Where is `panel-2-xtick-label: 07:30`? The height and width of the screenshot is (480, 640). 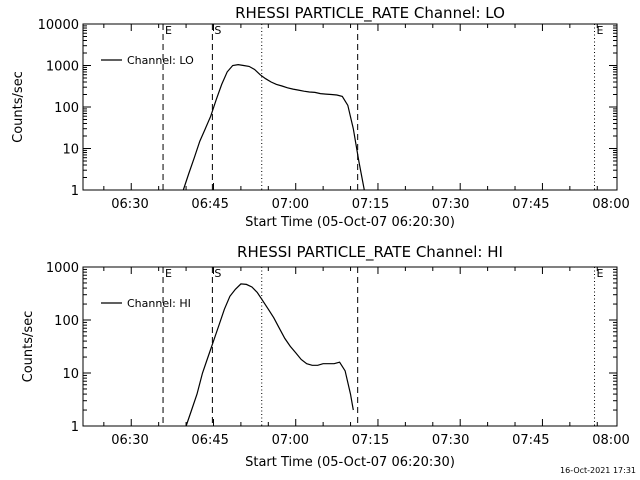 panel-2-xtick-label: 07:30 is located at coordinates (450, 440).